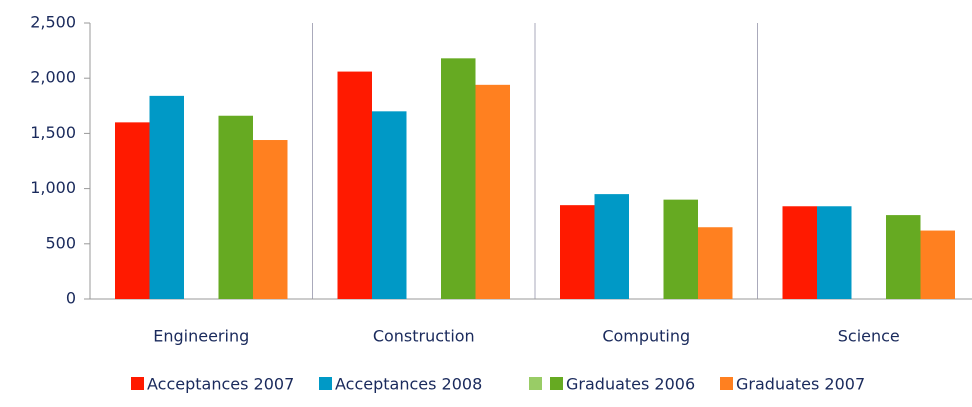  Describe the element at coordinates (53, 187) in the screenshot. I see `y-tick-label: 1,000` at that location.